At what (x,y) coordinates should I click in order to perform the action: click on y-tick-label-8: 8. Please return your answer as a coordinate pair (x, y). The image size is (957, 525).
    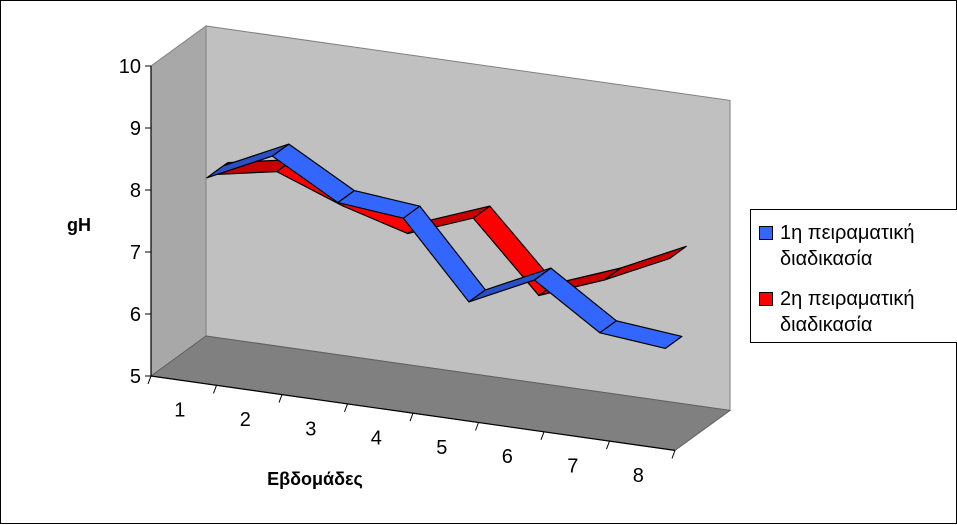
    Looking at the image, I should click on (135, 191).